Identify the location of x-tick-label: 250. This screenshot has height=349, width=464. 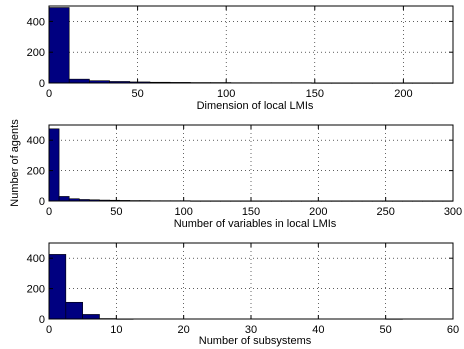
(385, 212).